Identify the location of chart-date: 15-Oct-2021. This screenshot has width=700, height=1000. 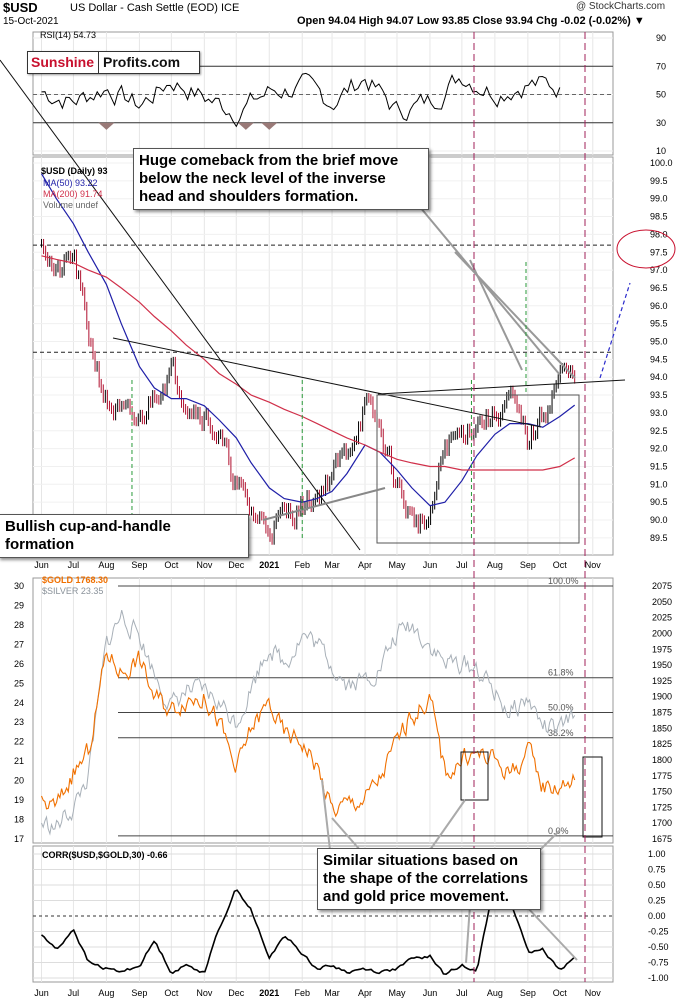
(31, 21).